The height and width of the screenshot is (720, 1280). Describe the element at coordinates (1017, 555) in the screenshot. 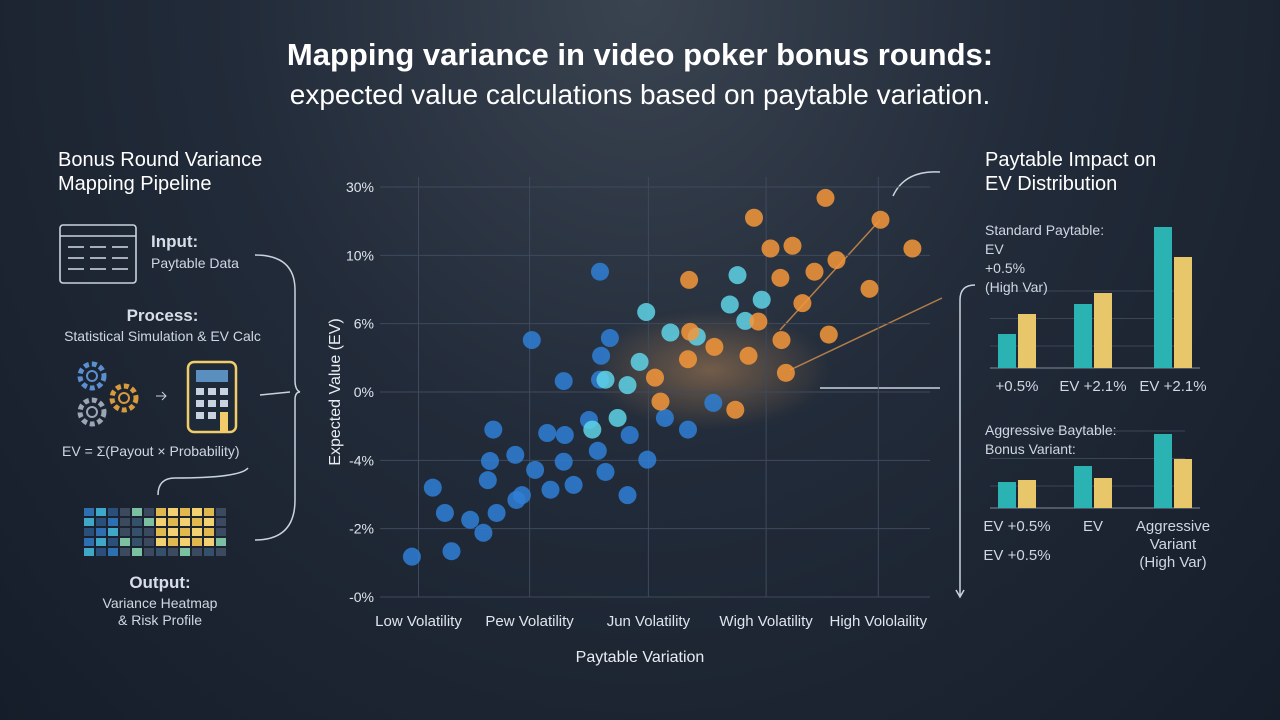

I see `note: EV +0.5%` at that location.